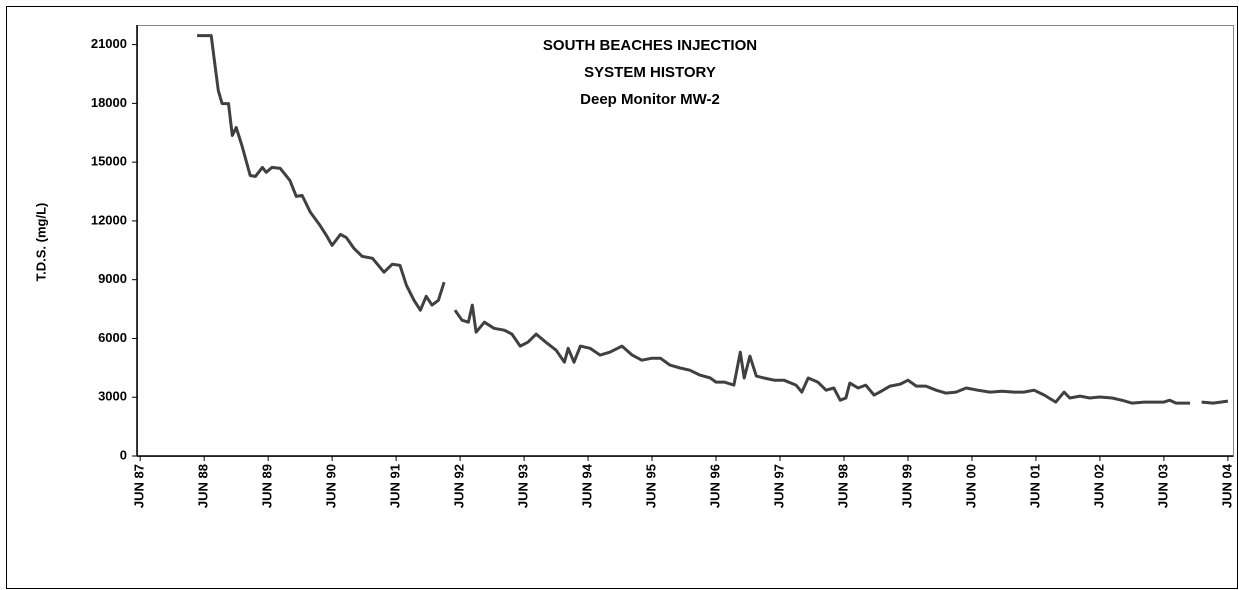 This screenshot has width=1239, height=590. What do you see at coordinates (112, 396) in the screenshot?
I see `y-tick-label: 3000` at bounding box center [112, 396].